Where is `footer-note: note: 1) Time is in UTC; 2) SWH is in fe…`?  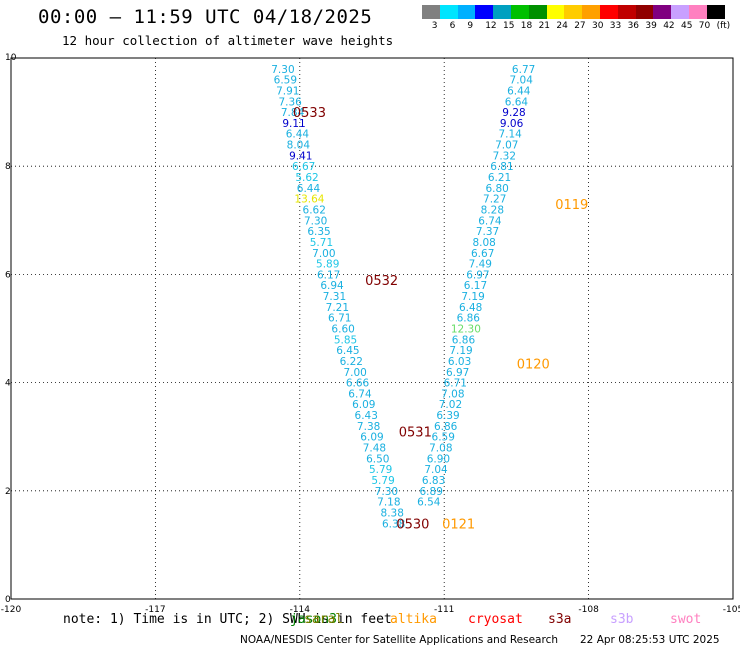 footer-note: note: 1) Time is in UTC; 2) SWH is in fe… is located at coordinates (227, 619).